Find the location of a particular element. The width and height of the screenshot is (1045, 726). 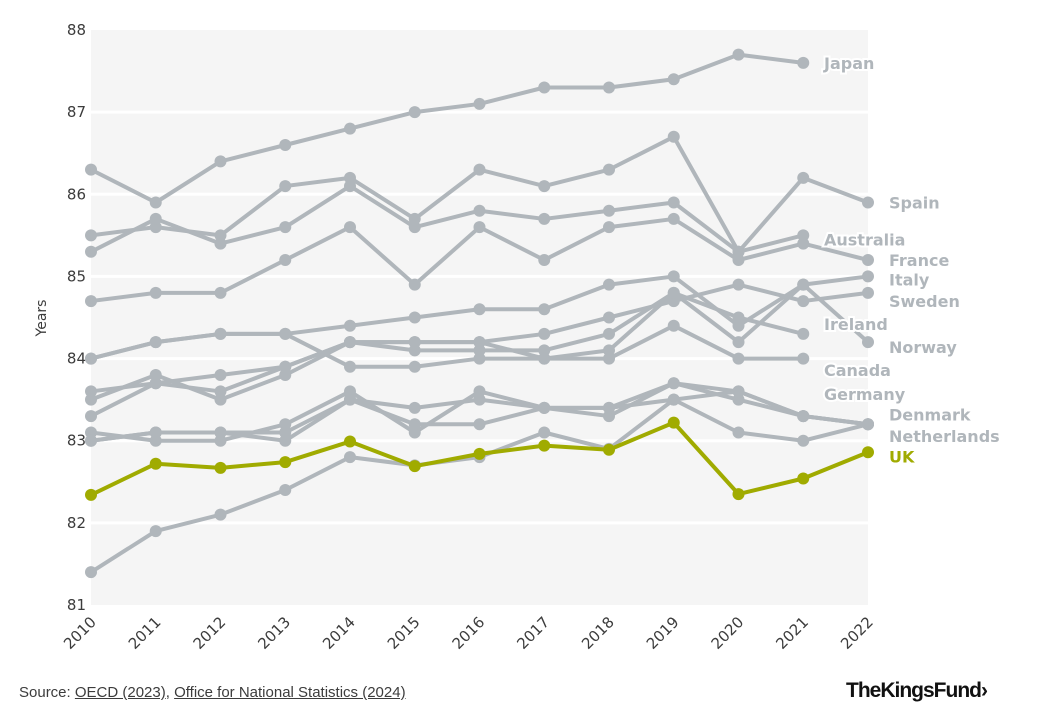

y-tick-label: 85 is located at coordinates (76, 276).